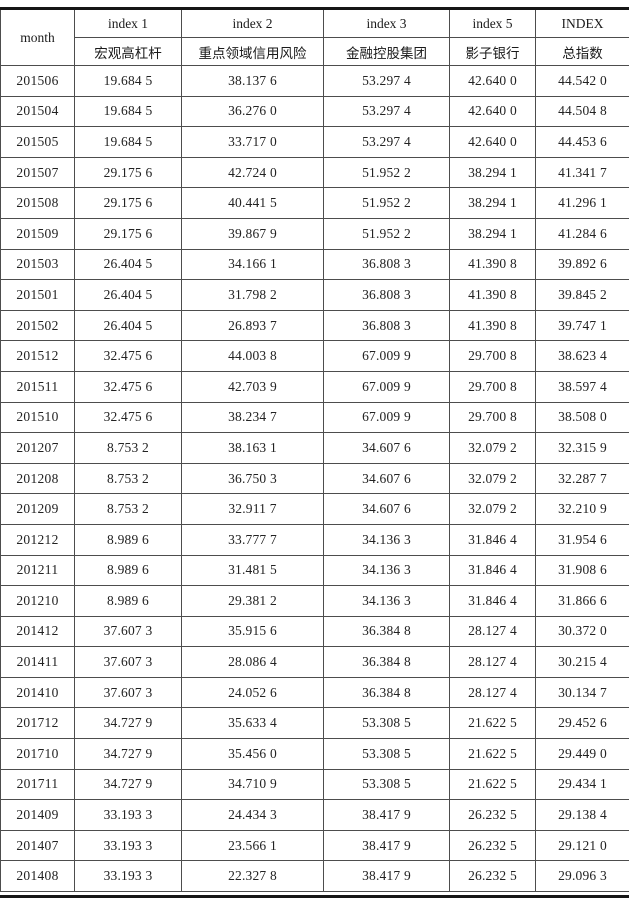 This screenshot has width=629, height=903. What do you see at coordinates (582, 784) in the screenshot?
I see `value-cell: 29.434 1` at bounding box center [582, 784].